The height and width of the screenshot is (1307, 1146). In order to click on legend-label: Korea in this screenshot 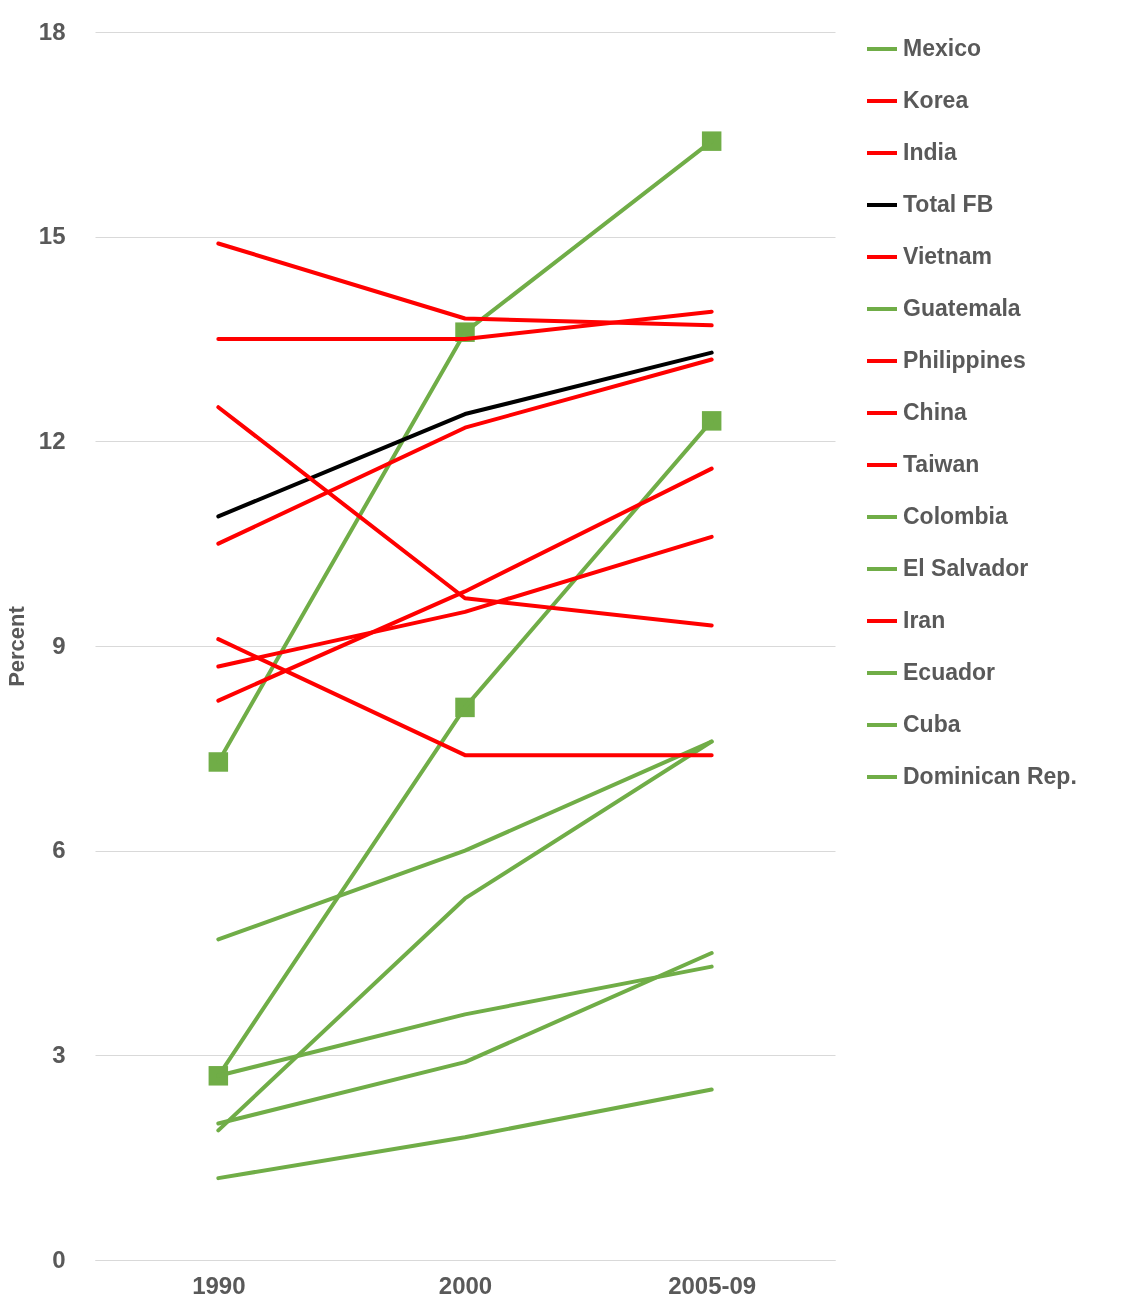, I will do `click(936, 100)`.